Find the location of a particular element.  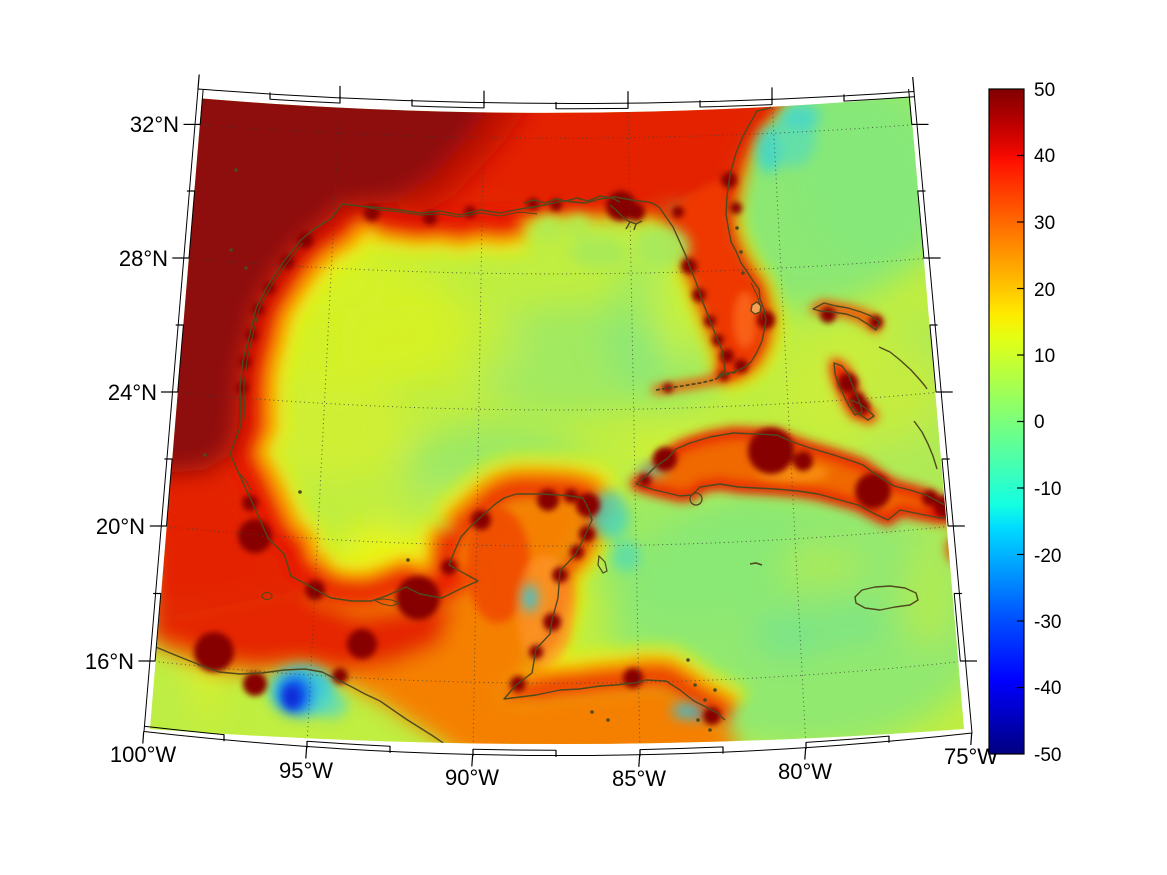

svg-text: -20 is located at coordinates (1047, 556).